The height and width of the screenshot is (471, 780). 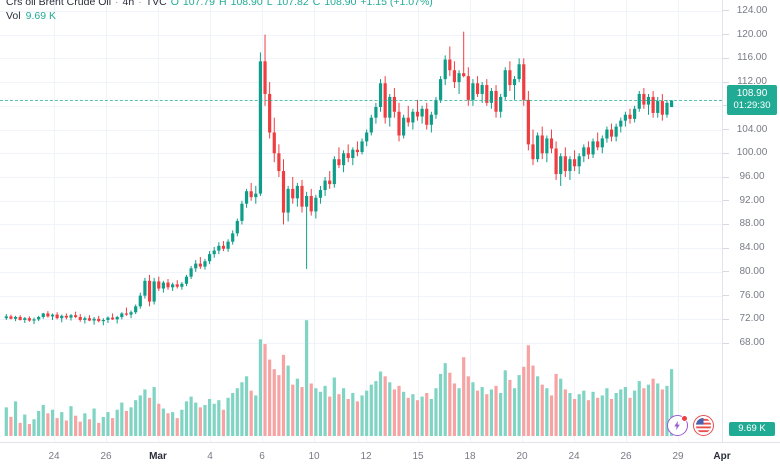 I want to click on symbol-name: Crs oil Brent Crude Oil, so click(x=59, y=4).